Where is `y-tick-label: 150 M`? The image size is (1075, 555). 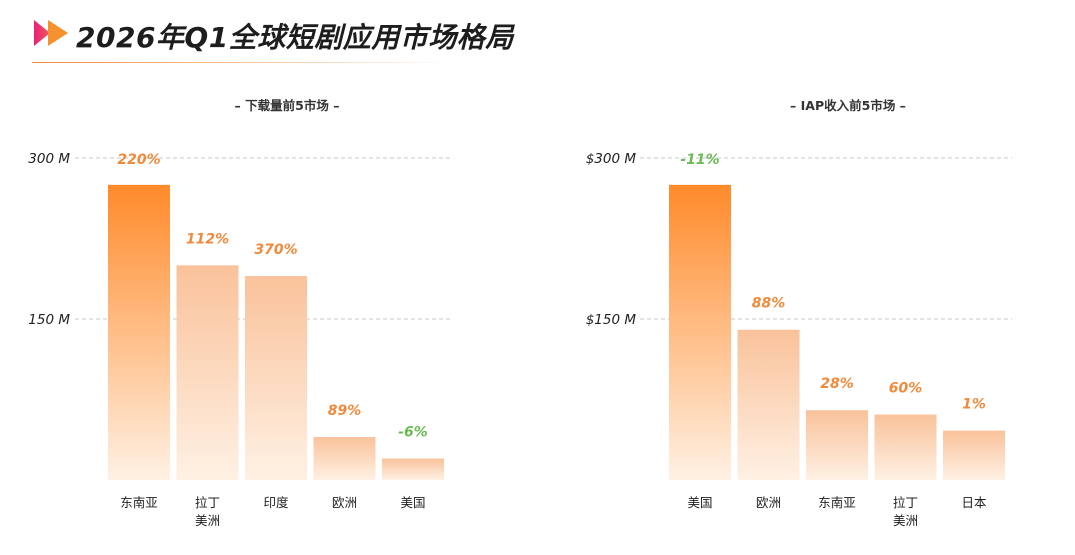 y-tick-label: 150 M is located at coordinates (49, 320).